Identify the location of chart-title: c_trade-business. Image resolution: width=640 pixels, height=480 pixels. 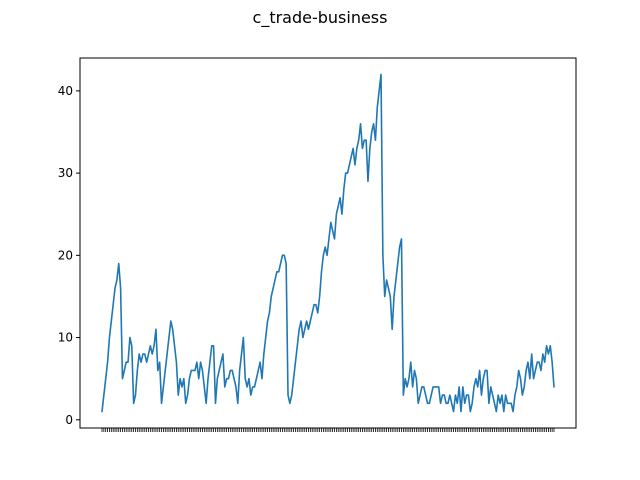
(320, 17).